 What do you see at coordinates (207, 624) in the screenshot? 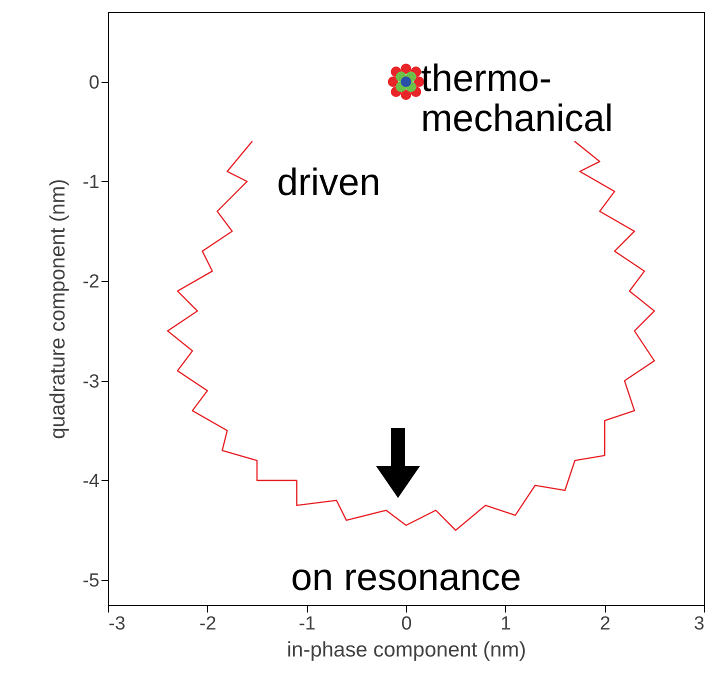
I see `x-tick-label: -2` at bounding box center [207, 624].